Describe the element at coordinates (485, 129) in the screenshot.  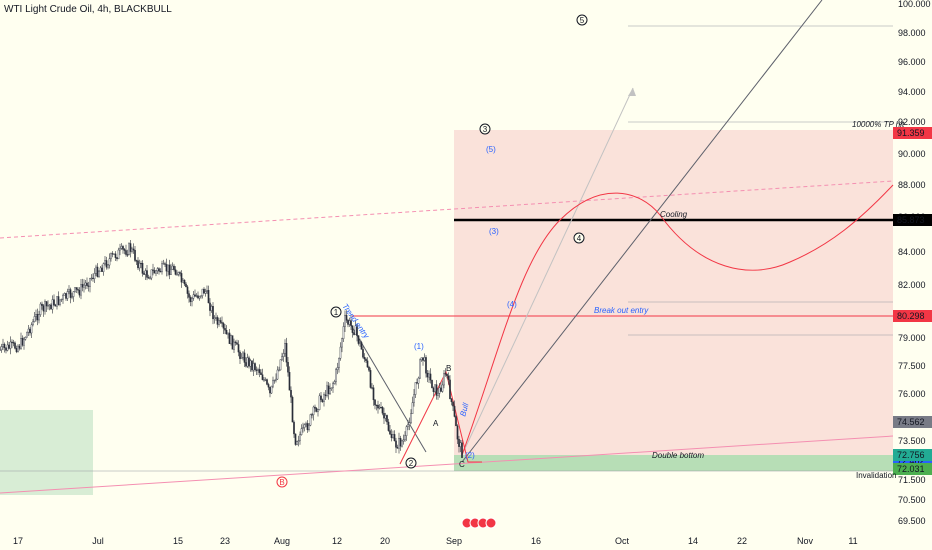
I see `svg-text: 3` at that location.